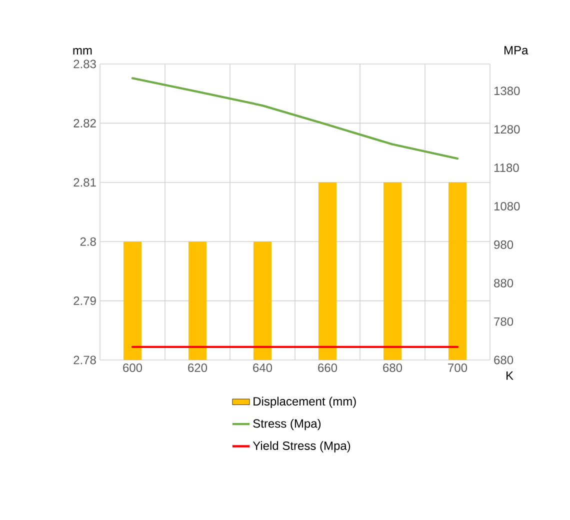 The height and width of the screenshot is (520, 570). I want to click on x-tick-label: 600, so click(132, 368).